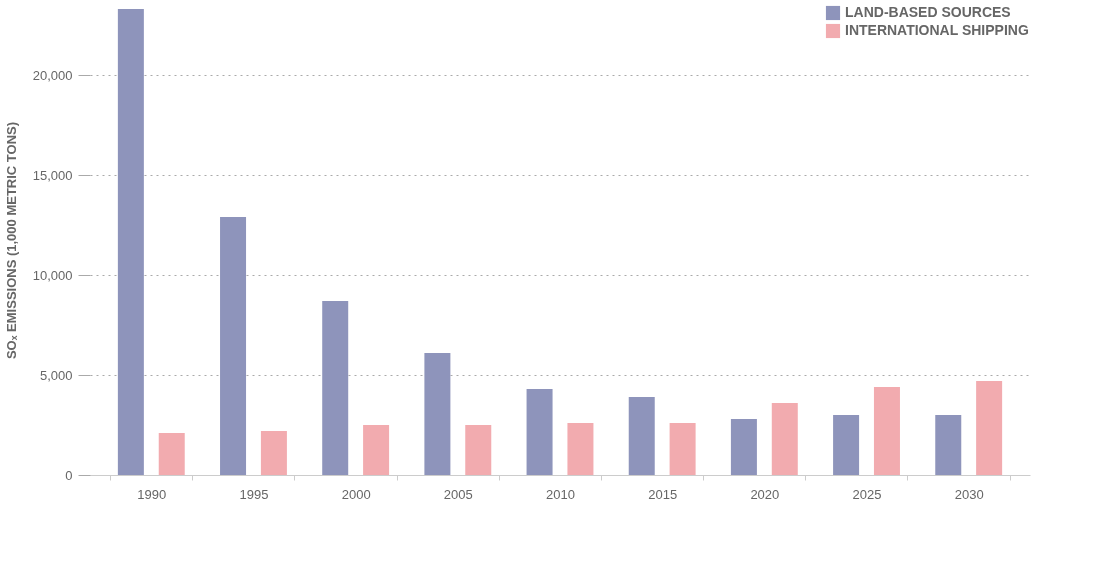 The image size is (1104, 578). I want to click on y-tick-label: 15,000, so click(52, 175).